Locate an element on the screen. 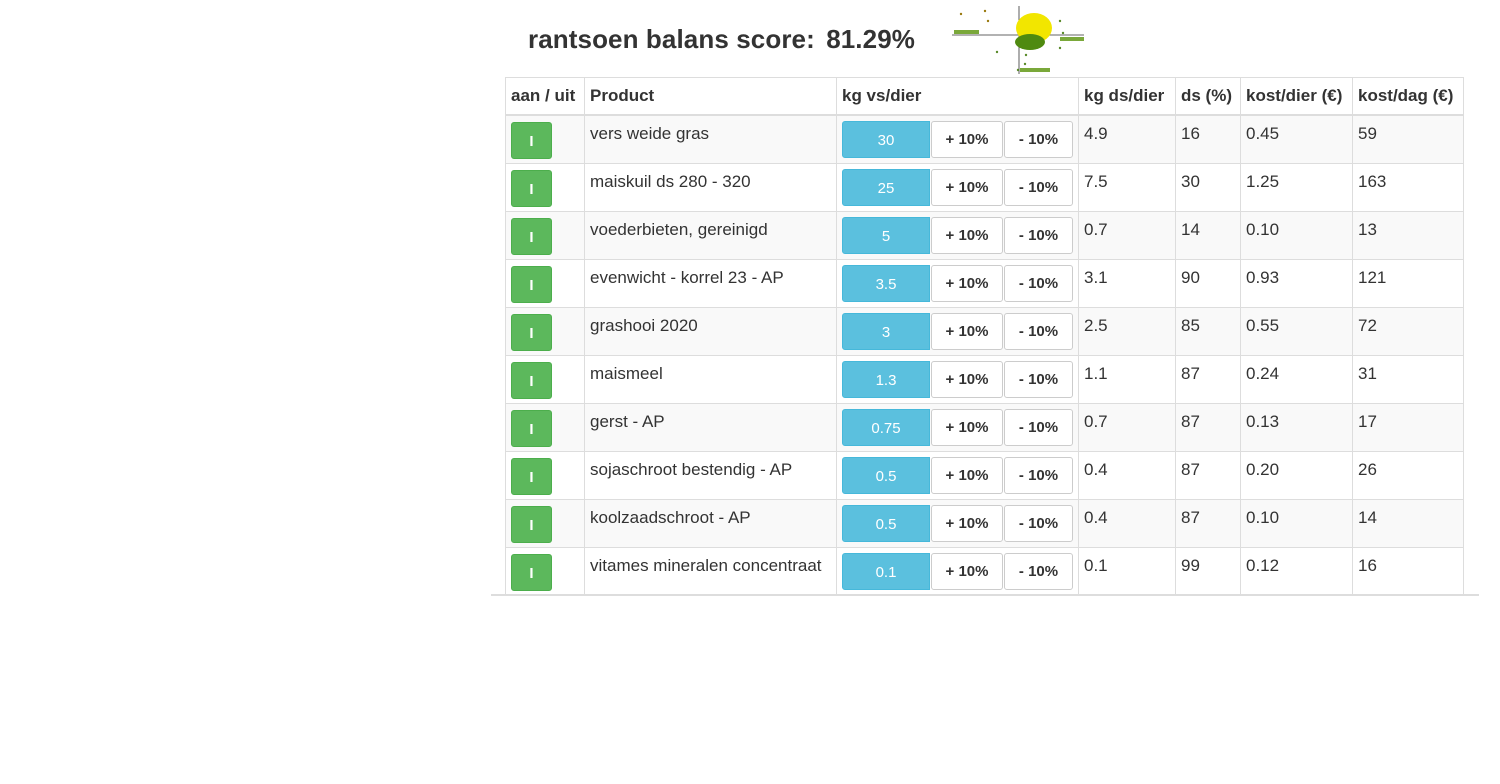 The height and width of the screenshot is (784, 1500). kost-dier-cell: 0.24 is located at coordinates (1296, 379).